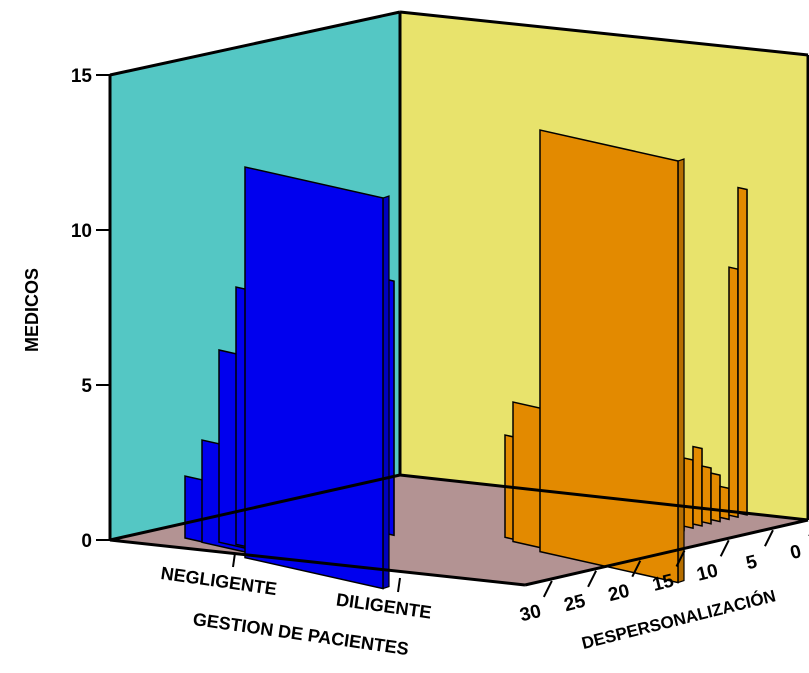  Describe the element at coordinates (86, 386) in the screenshot. I see `y-tick-label: 5` at that location.